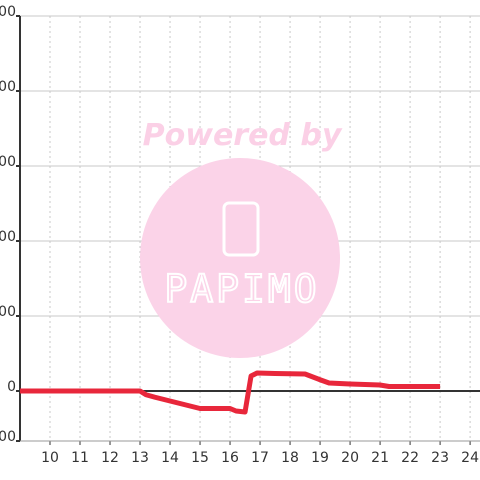 This screenshot has width=480, height=480. What do you see at coordinates (241, 289) in the screenshot?
I see `watermark-text: PAPIMO` at bounding box center [241, 289].